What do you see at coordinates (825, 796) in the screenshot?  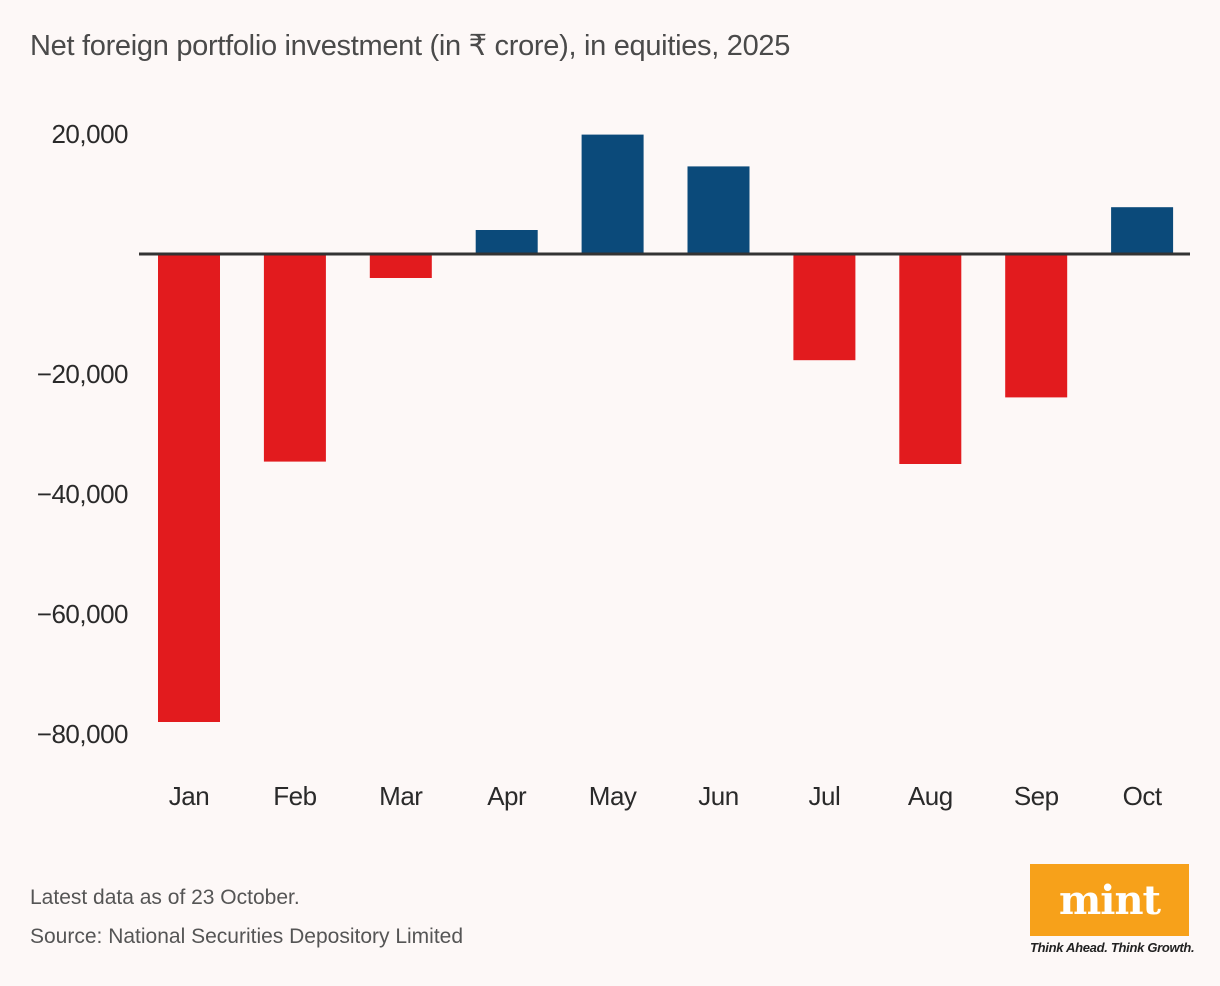 I see `x-tick-label: Jul` at bounding box center [825, 796].